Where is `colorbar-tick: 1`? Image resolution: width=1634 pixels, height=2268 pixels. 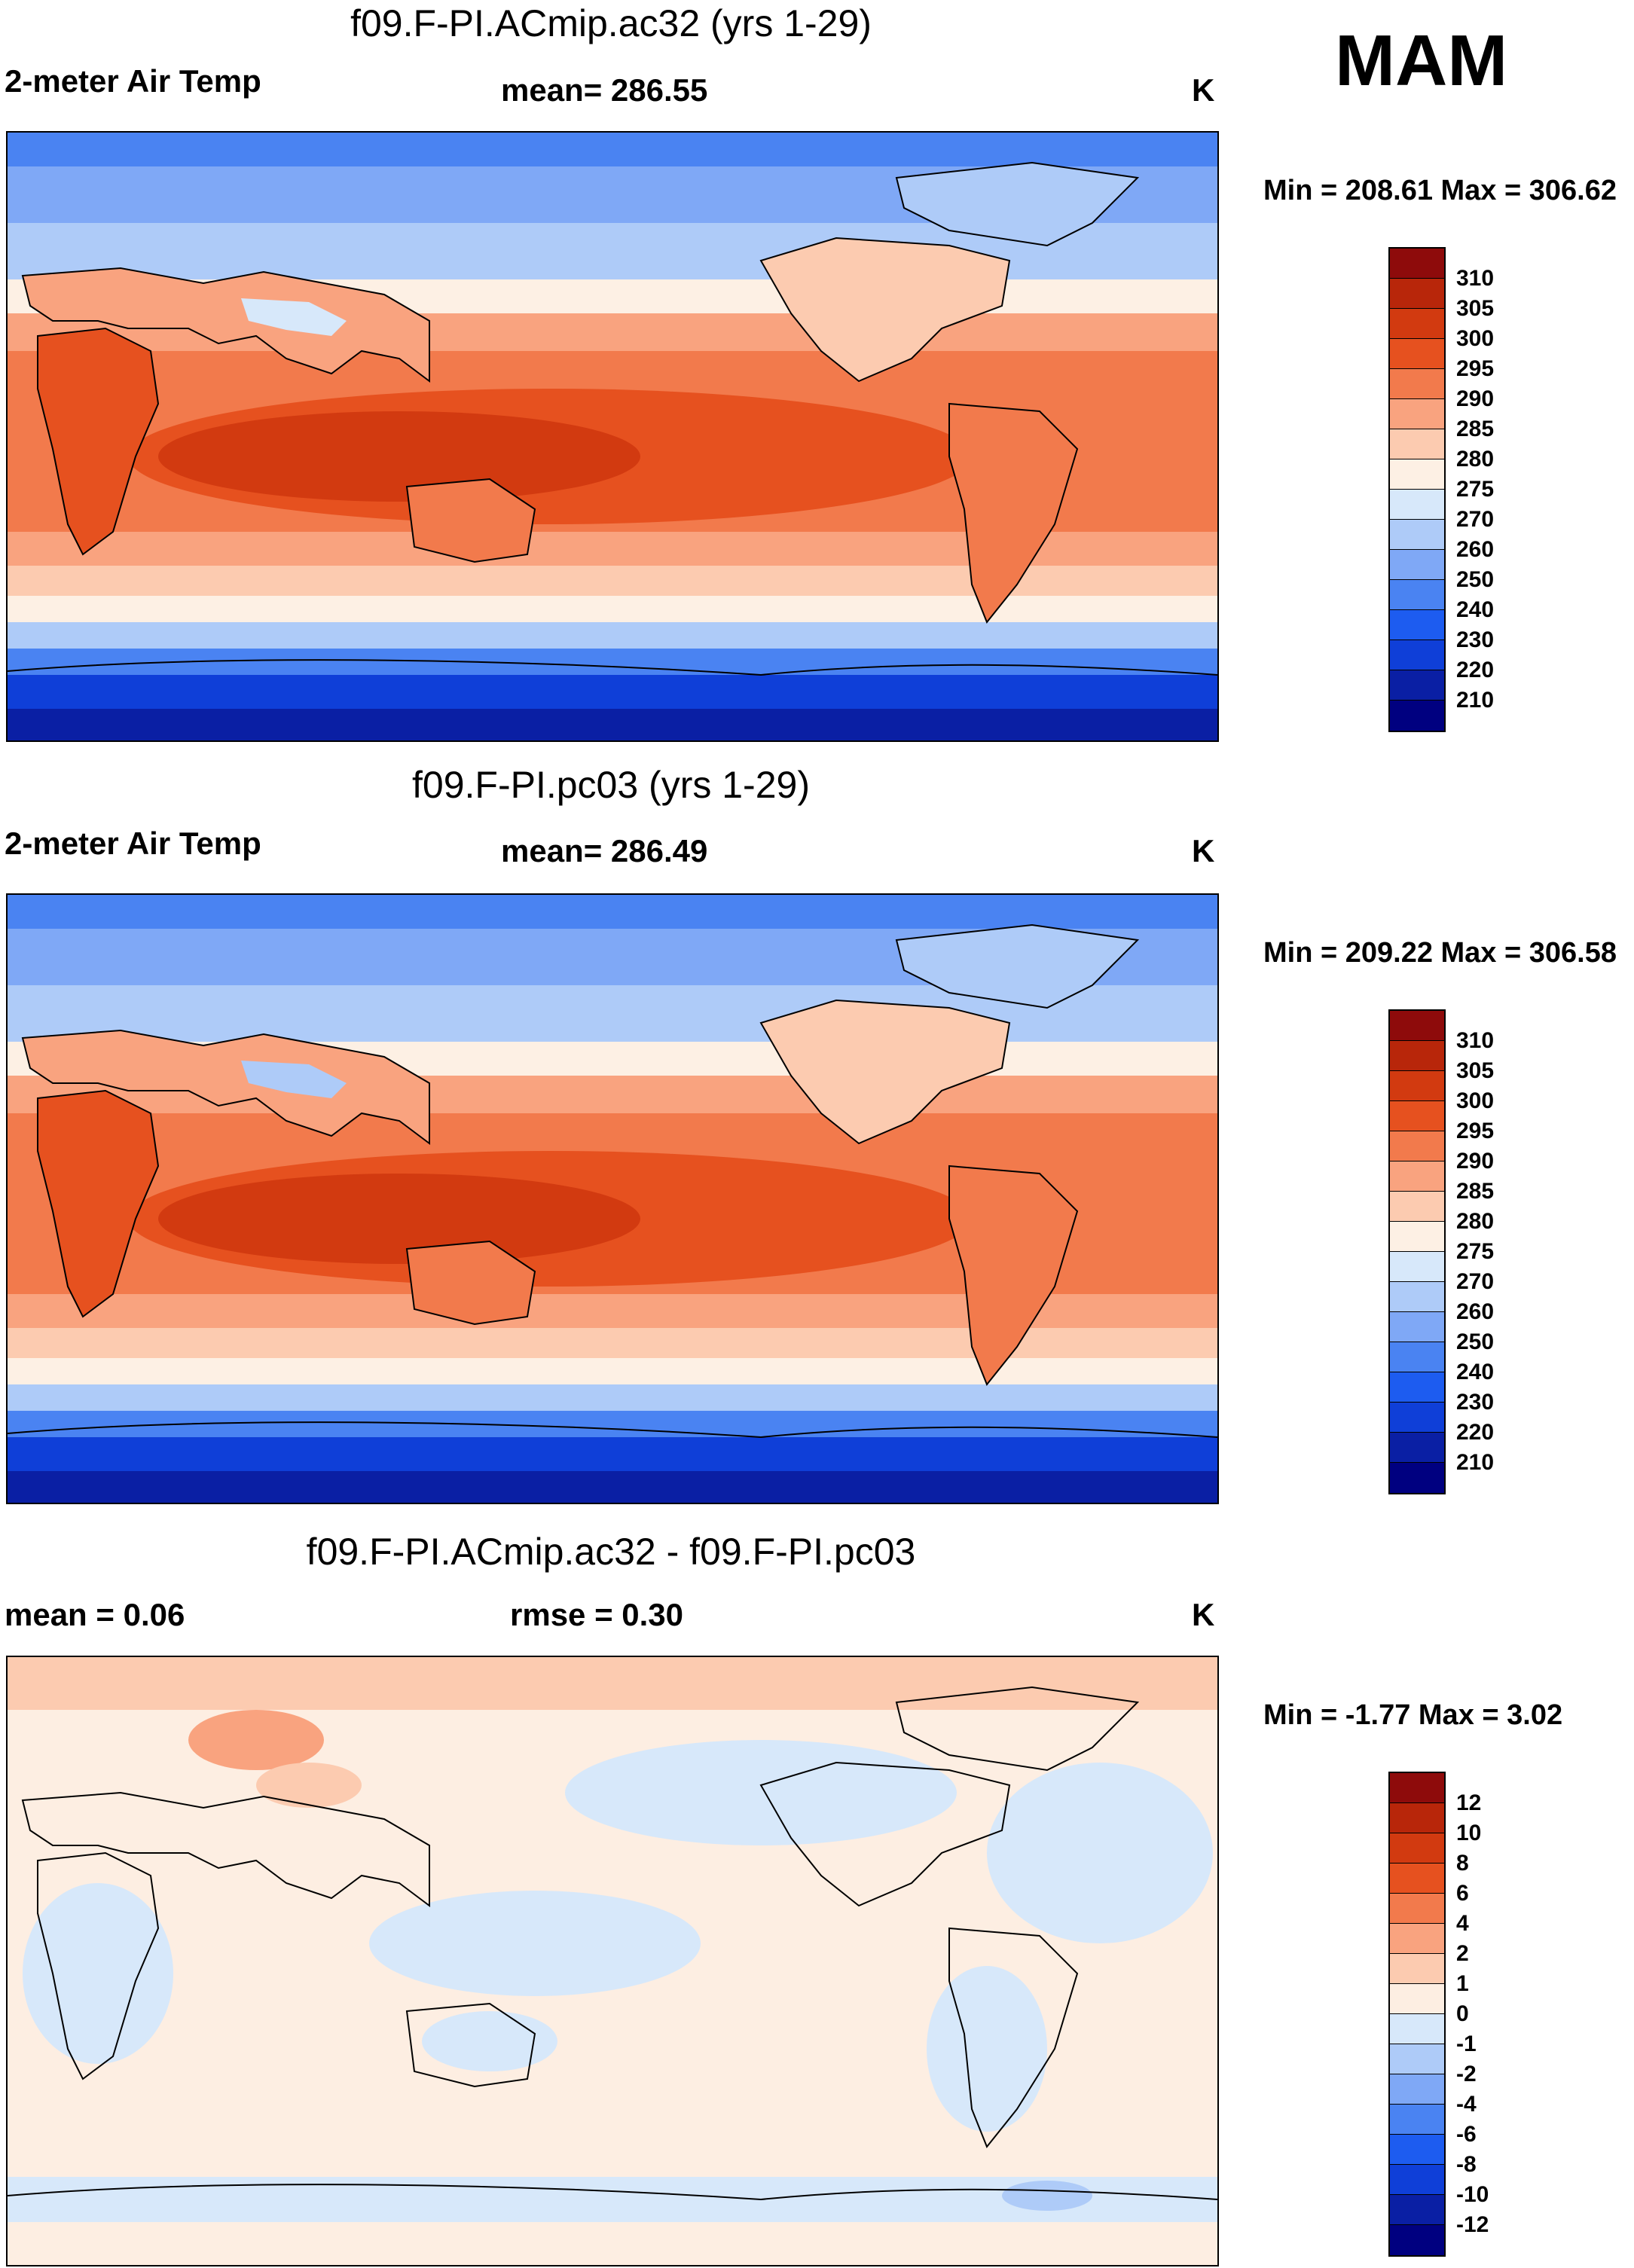 colorbar-tick: 1 is located at coordinates (1462, 1984).